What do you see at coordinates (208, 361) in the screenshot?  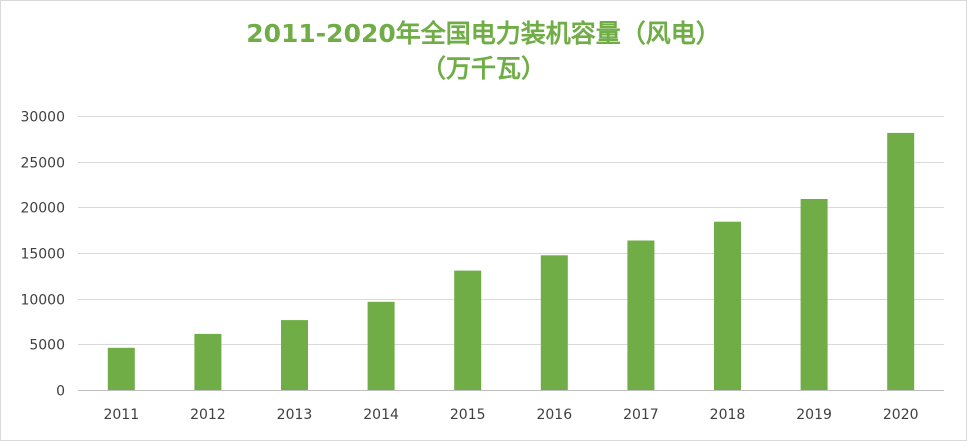 I see `bar-2012` at bounding box center [208, 361].